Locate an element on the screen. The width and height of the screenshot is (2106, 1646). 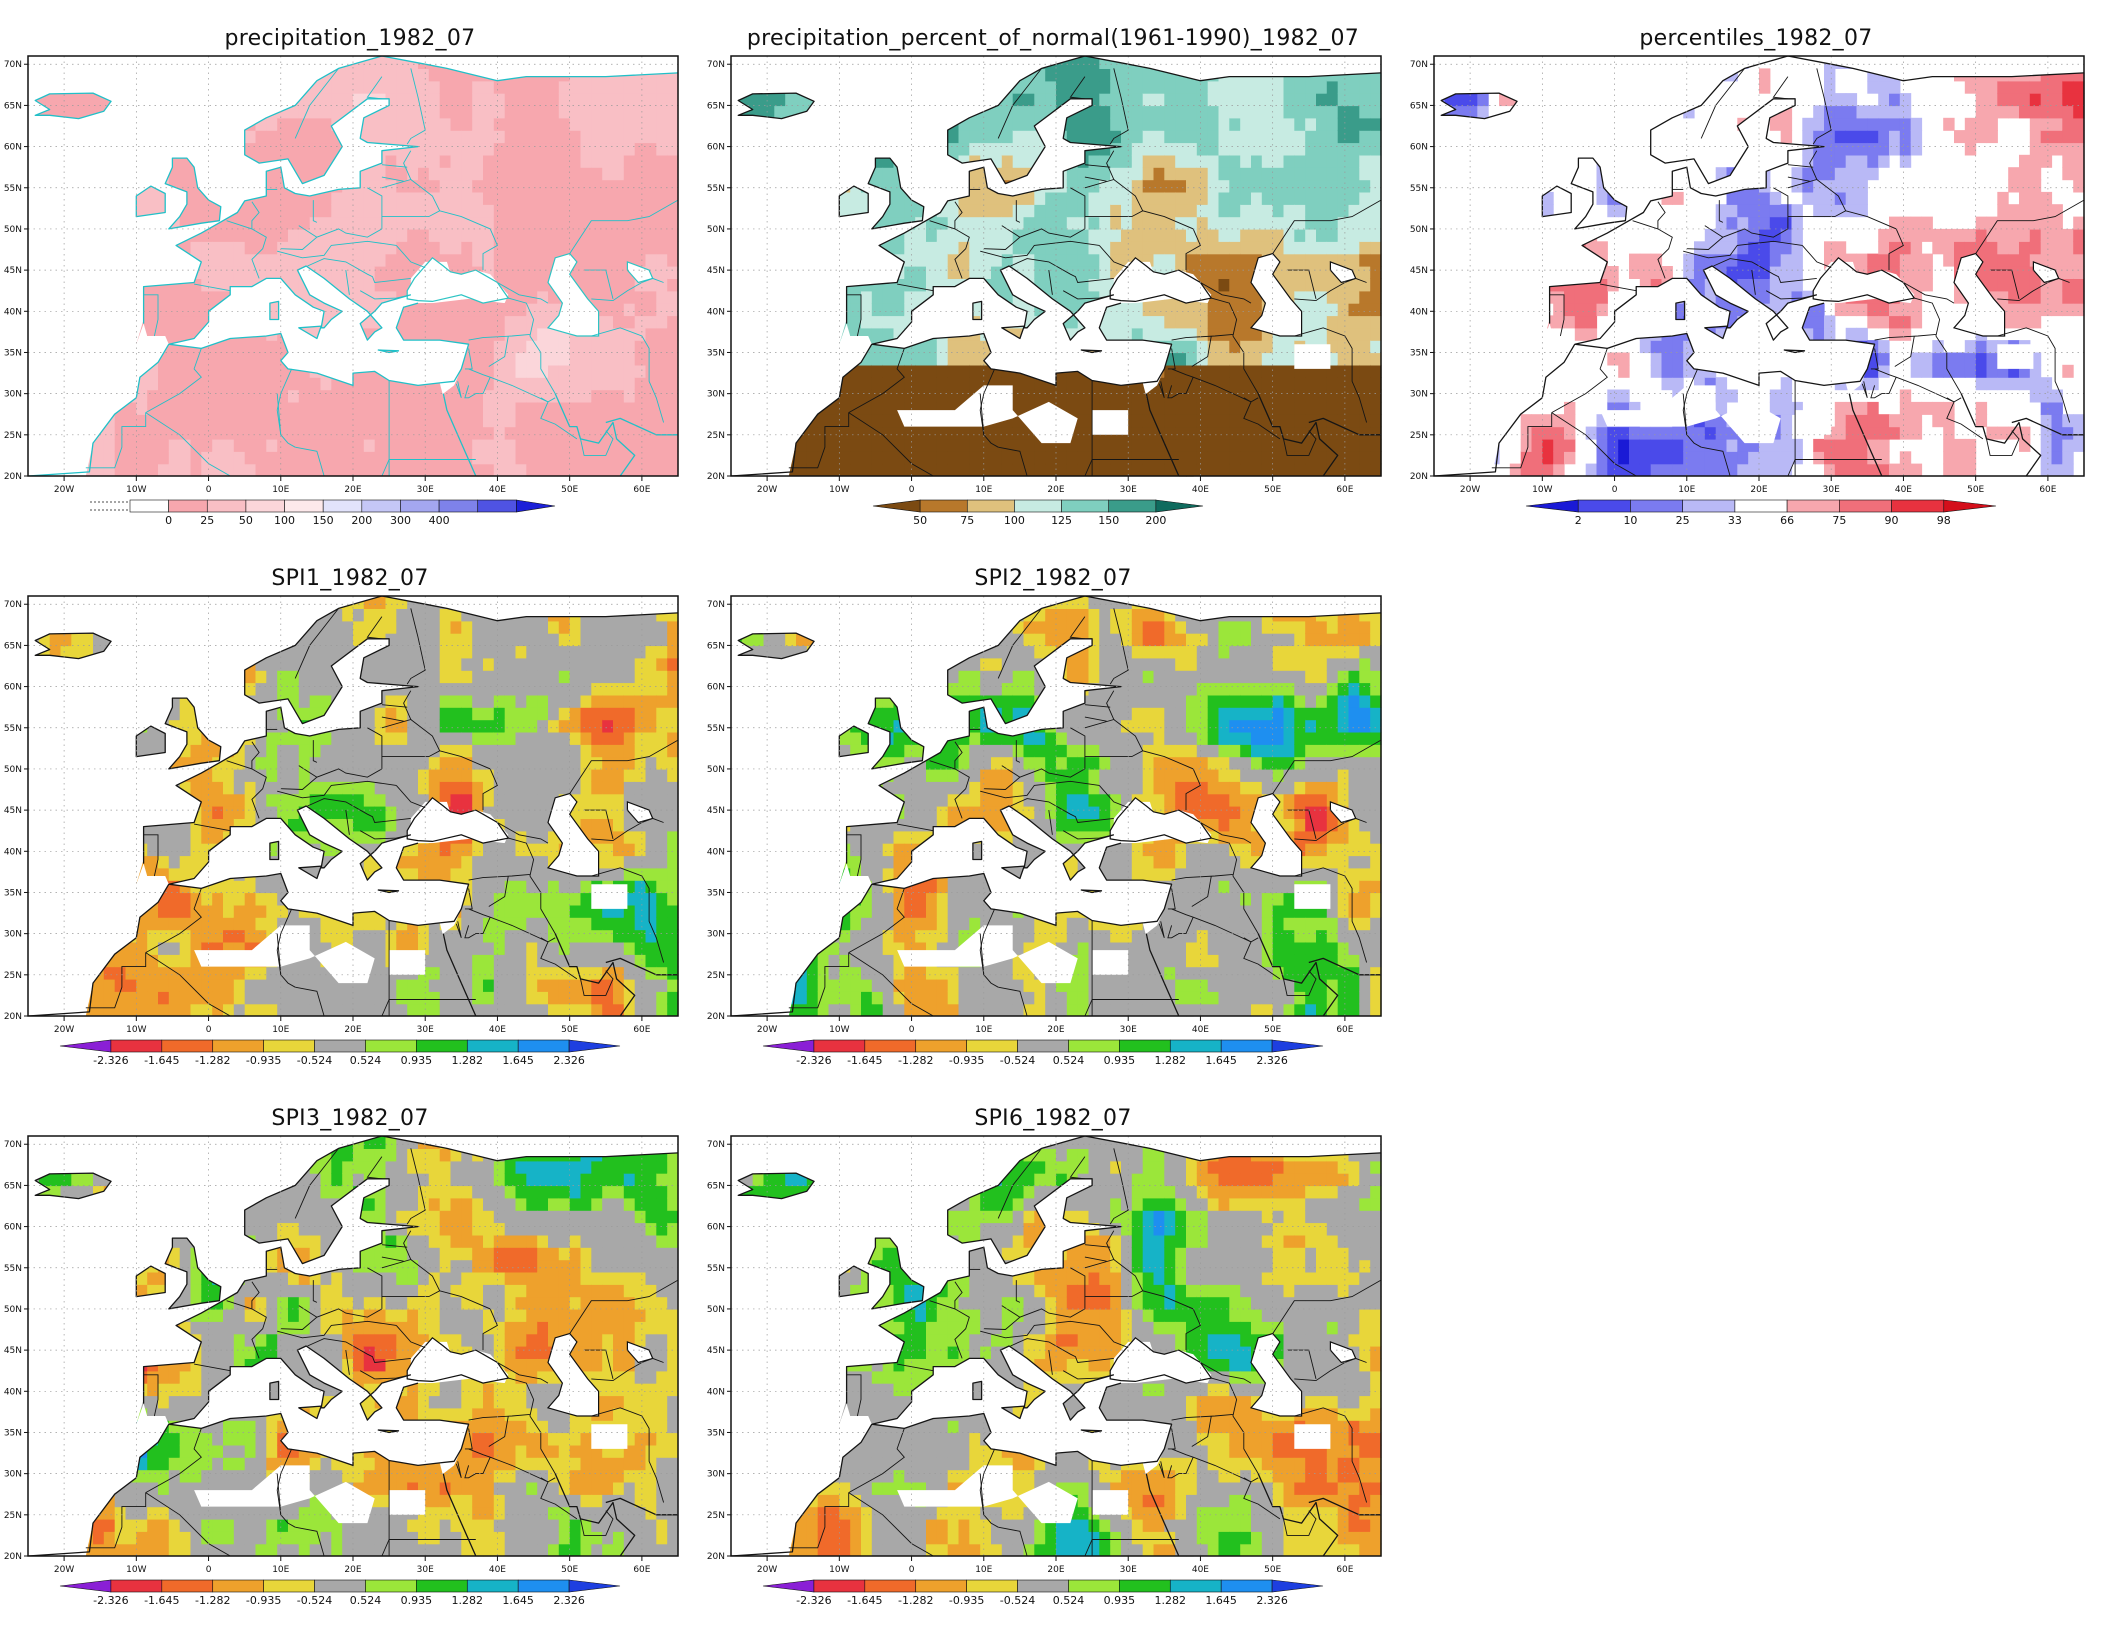
colorbar-label: 33 is located at coordinates (1735, 520).